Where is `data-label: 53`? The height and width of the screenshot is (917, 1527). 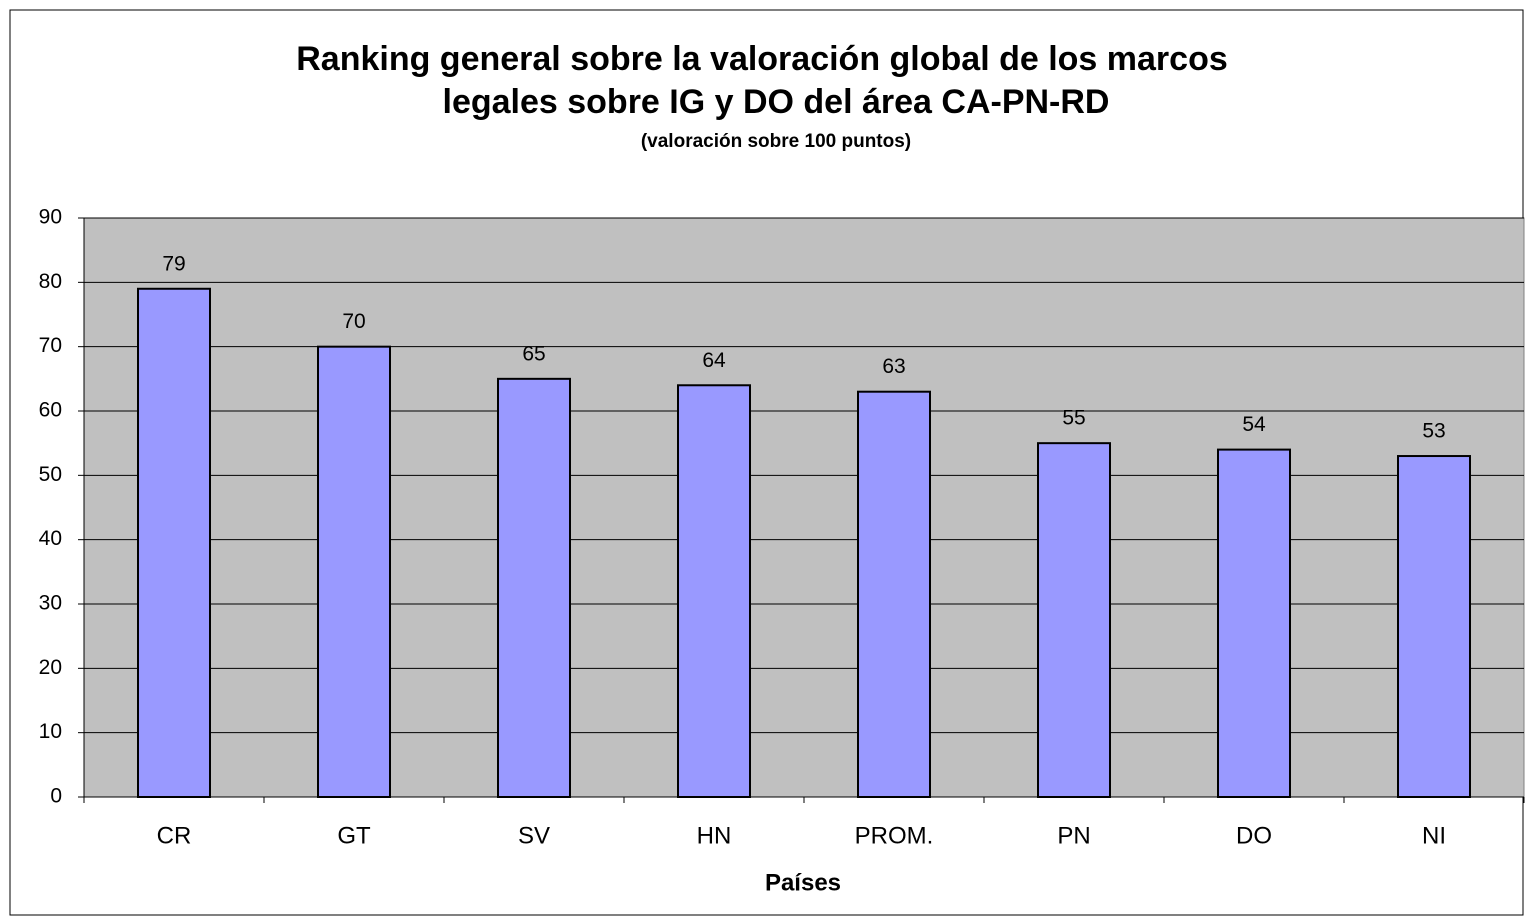 data-label: 53 is located at coordinates (1433, 431).